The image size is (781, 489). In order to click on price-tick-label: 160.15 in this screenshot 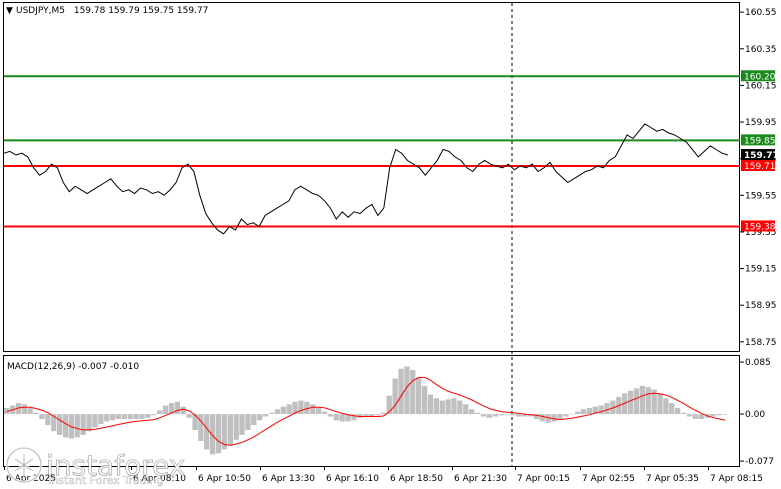, I will do `click(761, 86)`.